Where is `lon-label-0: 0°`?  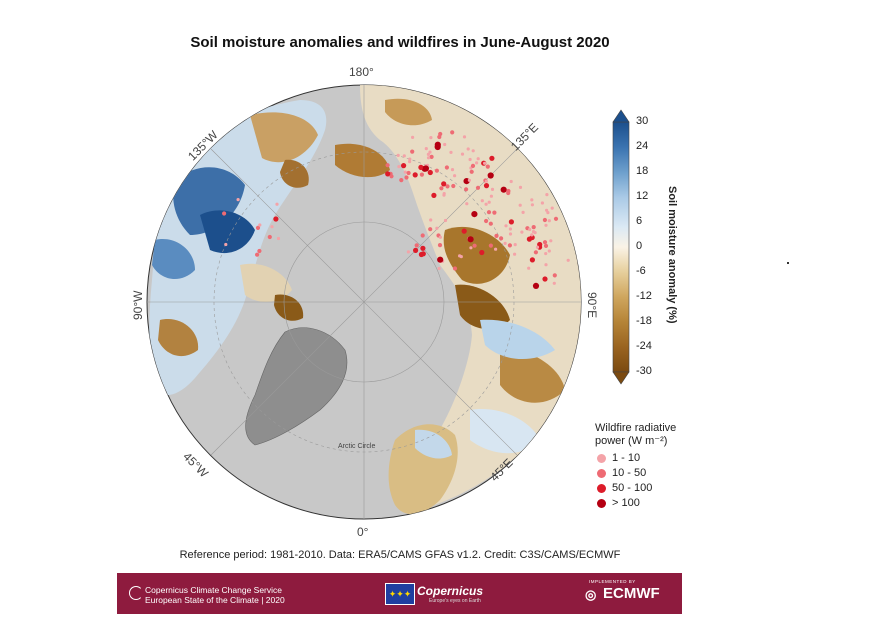 lon-label-0: 0° is located at coordinates (363, 532).